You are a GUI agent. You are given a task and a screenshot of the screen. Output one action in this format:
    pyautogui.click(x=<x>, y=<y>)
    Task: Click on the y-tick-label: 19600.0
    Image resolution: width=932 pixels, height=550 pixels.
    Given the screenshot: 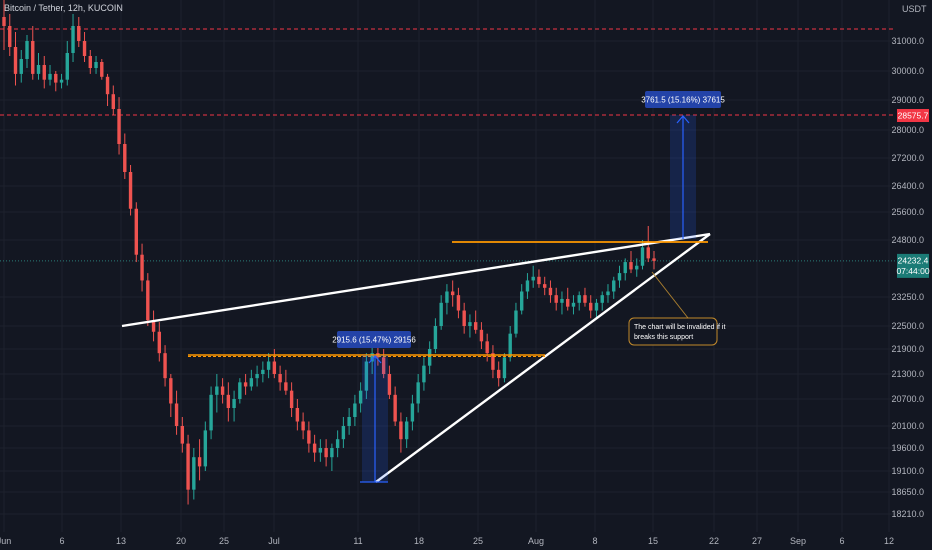 What is the action you would take?
    pyautogui.click(x=907, y=448)
    